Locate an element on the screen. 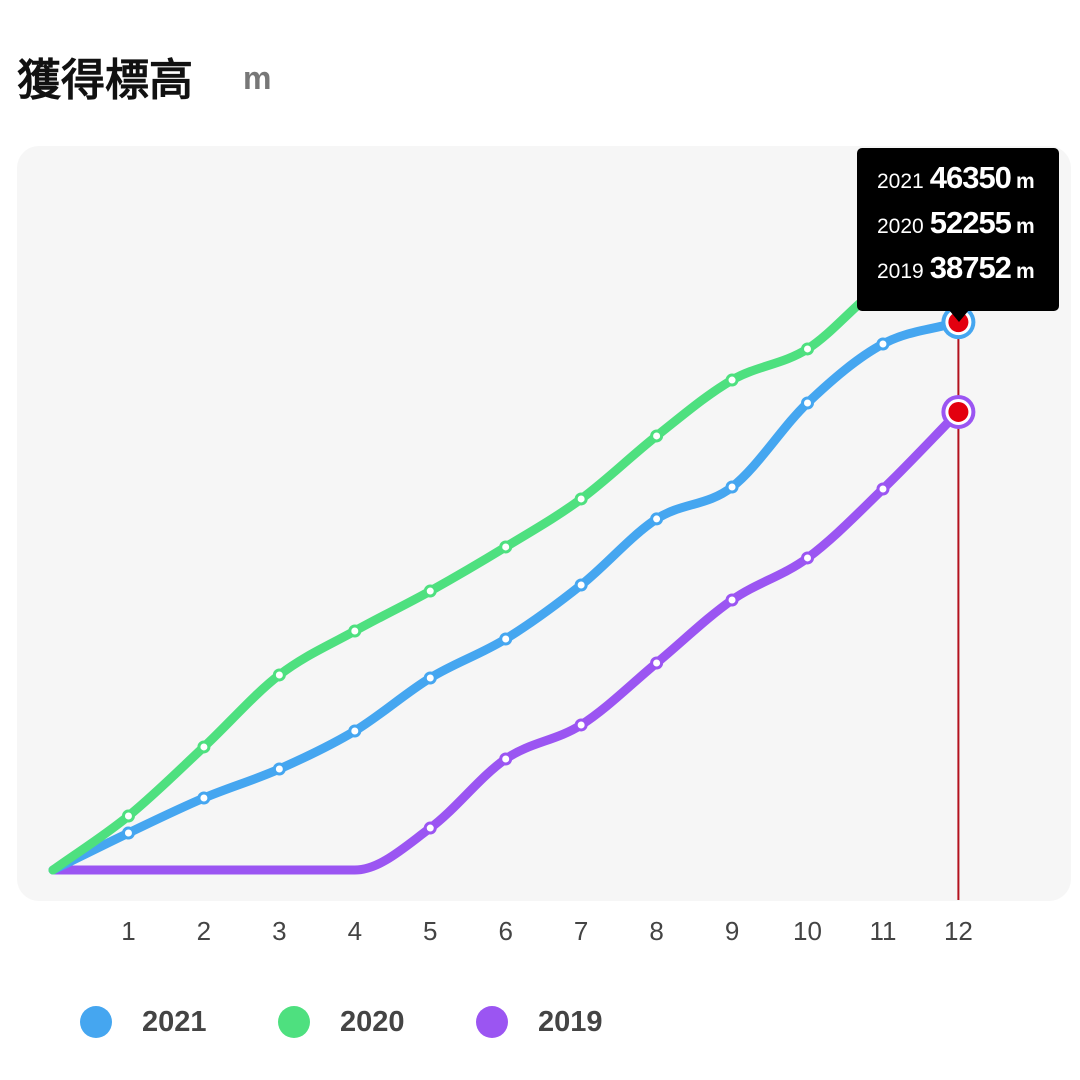  x-tick-label: 7 is located at coordinates (581, 931).